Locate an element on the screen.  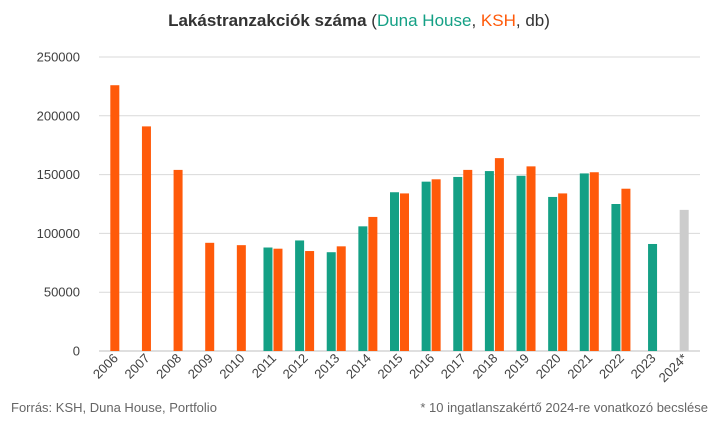
x-tick-label: 2011 is located at coordinates (264, 366).